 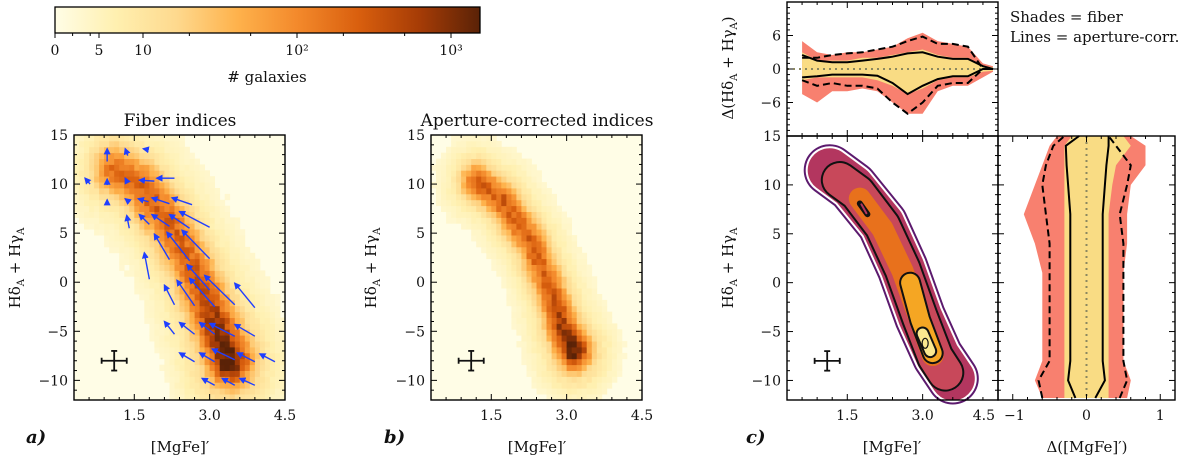 I want to click on colorbar-tick-label: 5, so click(x=99, y=51).